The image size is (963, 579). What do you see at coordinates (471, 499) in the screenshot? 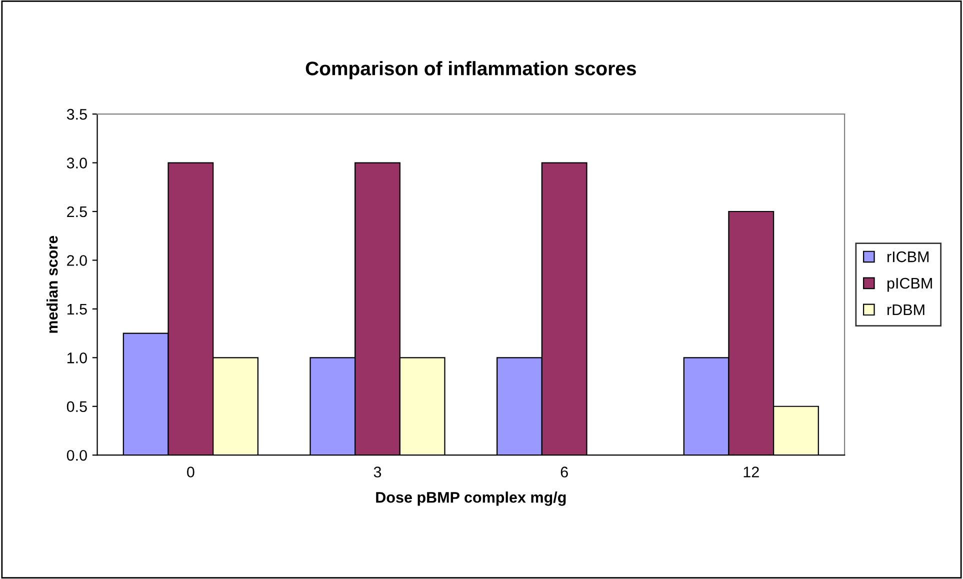
I see `x-axis-title: Dose pBMP complex mg/g` at bounding box center [471, 499].